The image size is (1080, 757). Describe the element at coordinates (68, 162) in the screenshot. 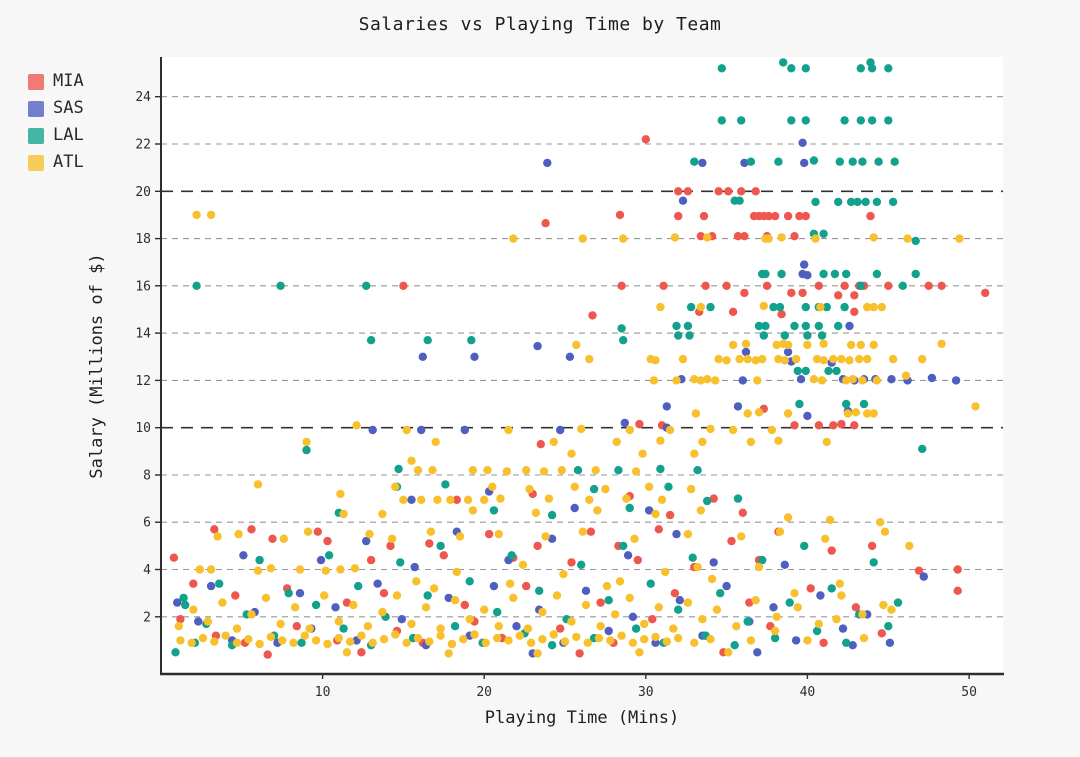

I see `legend-label-atl: ATL` at that location.